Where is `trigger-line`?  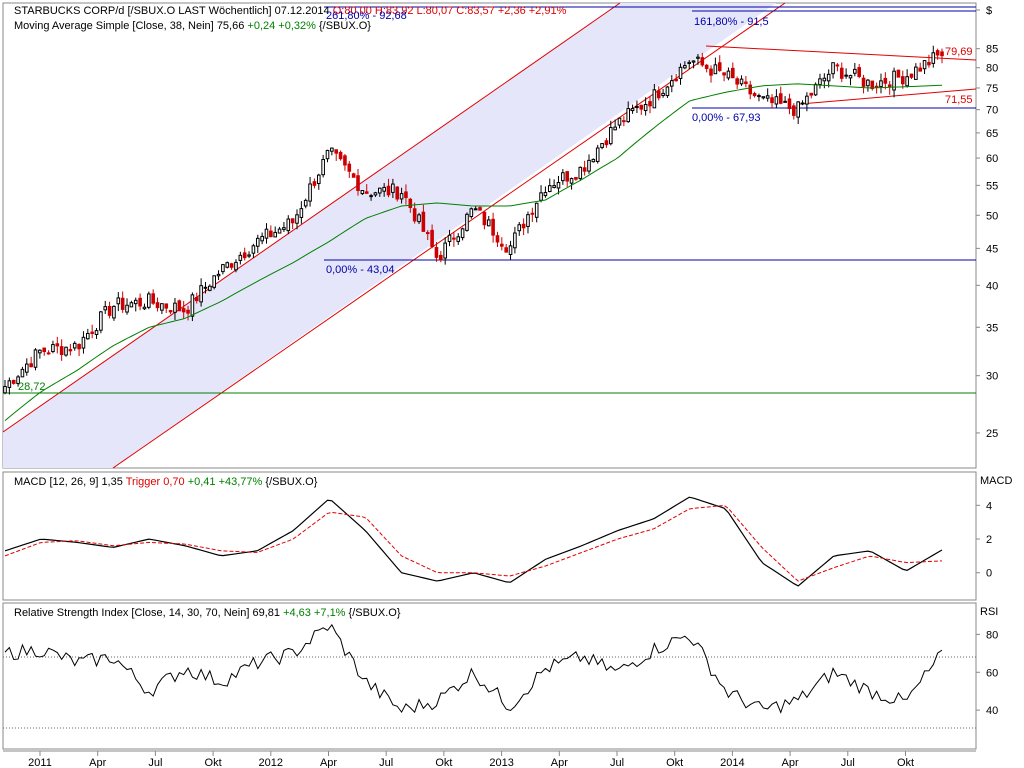 trigger-line is located at coordinates (473, 543).